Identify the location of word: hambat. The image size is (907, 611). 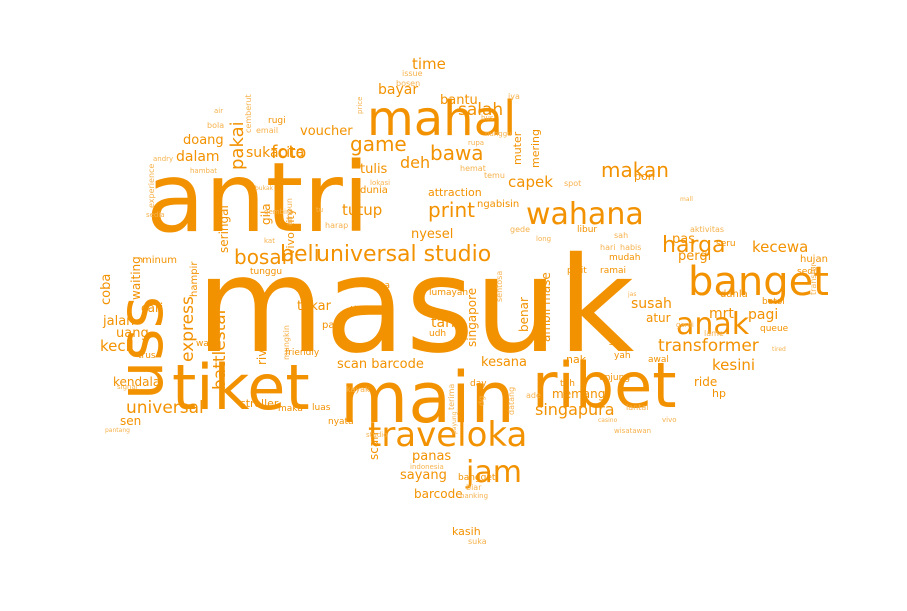
(204, 171).